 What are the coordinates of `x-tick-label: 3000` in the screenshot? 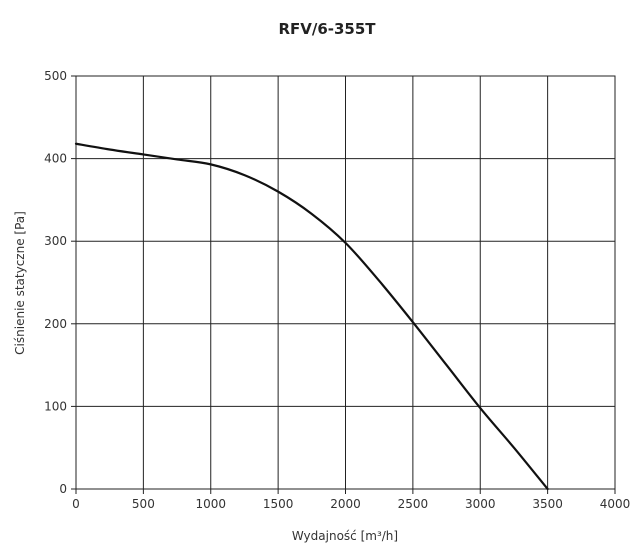 It's located at (480, 504).